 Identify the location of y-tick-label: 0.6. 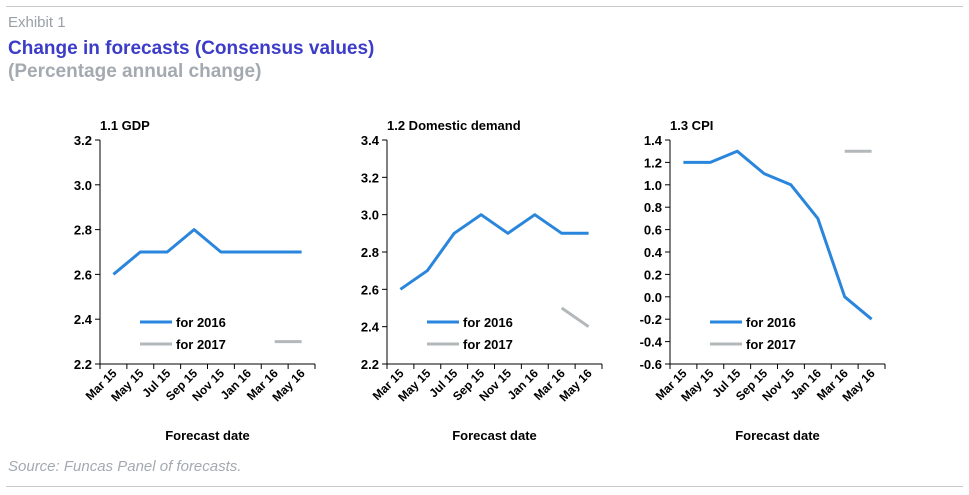
(653, 230).